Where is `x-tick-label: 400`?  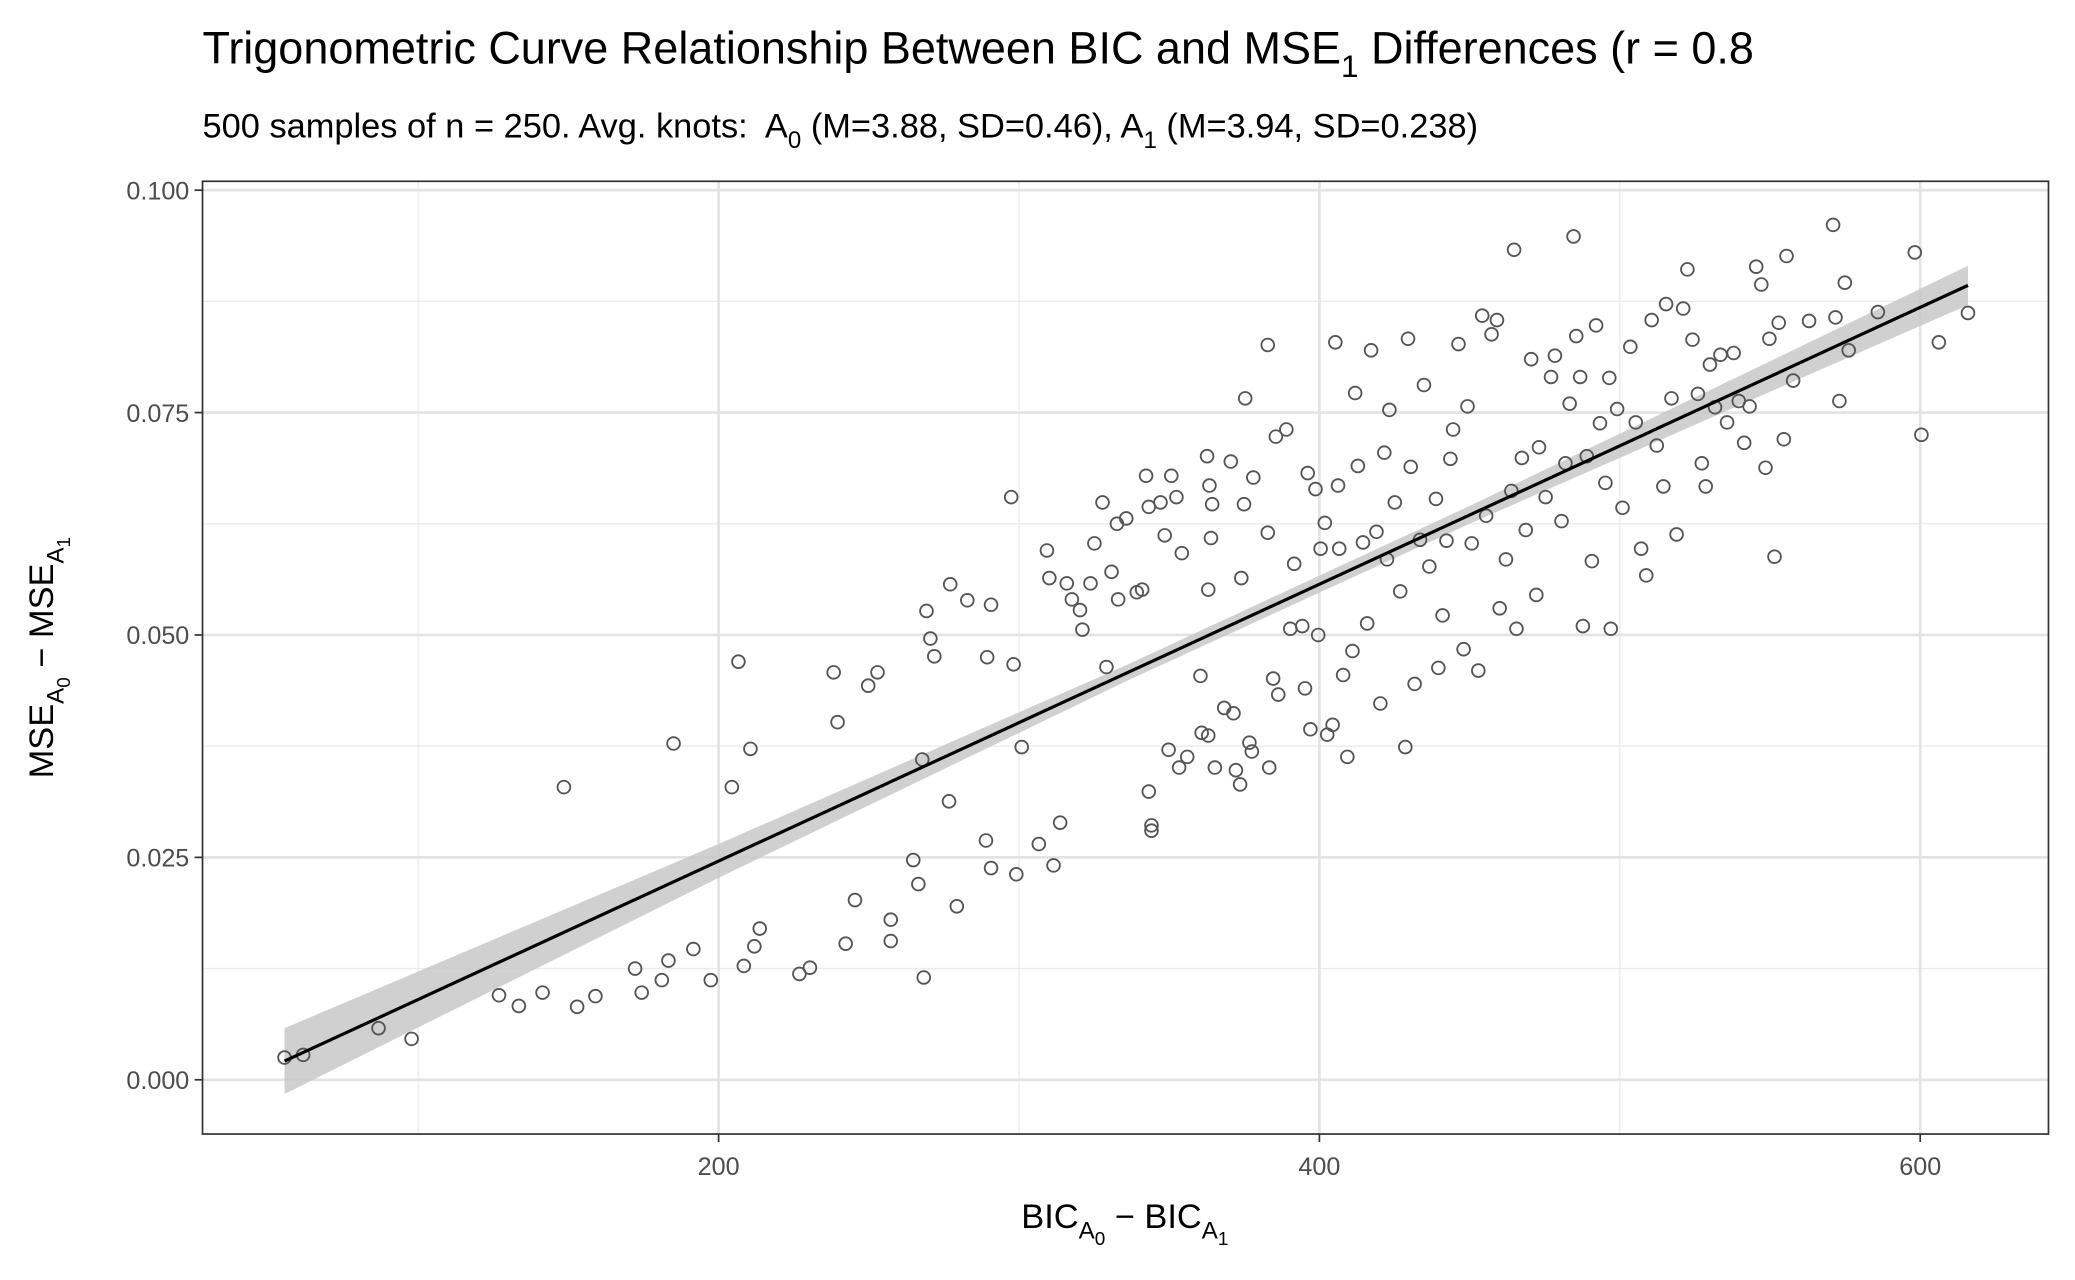 x-tick-label: 400 is located at coordinates (1319, 1167).